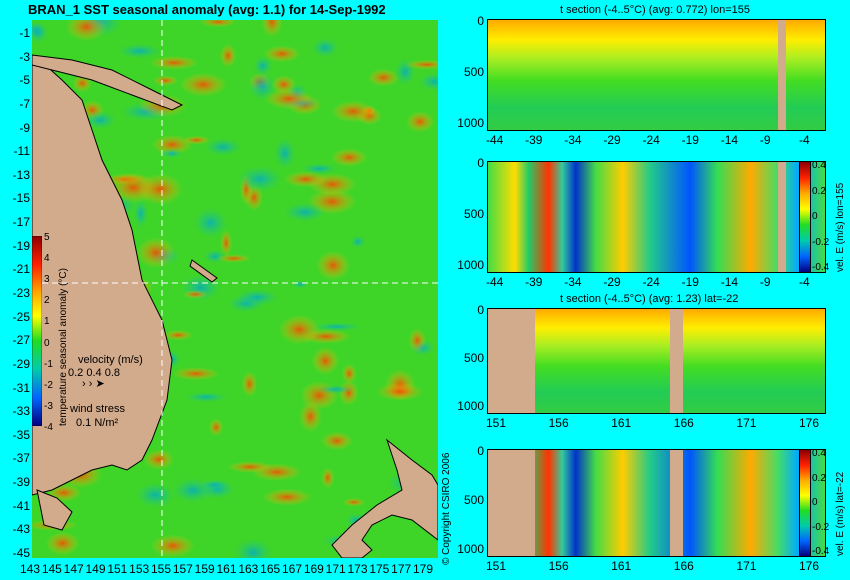  Describe the element at coordinates (819, 191) in the screenshot. I see `velocity-colorbar-tick-label: 0.2` at that location.